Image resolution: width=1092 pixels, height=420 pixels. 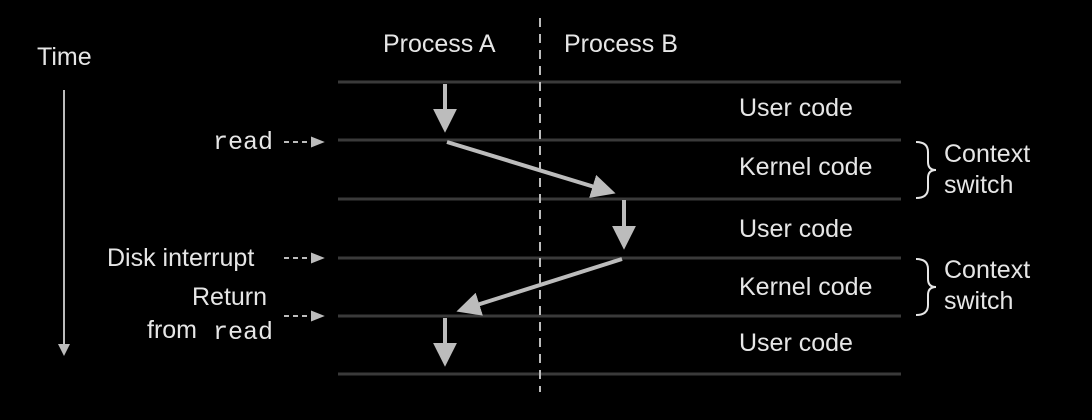 I want to click on process-a-header: Process A, so click(x=439, y=44).